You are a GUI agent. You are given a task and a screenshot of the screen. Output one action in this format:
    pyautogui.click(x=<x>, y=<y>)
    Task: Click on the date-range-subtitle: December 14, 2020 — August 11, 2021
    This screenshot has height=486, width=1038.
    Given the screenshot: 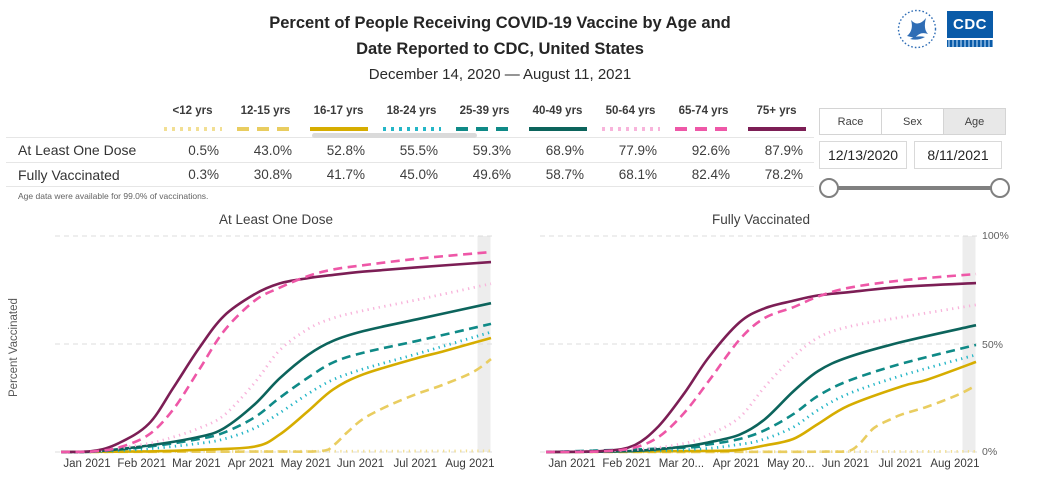 What is the action you would take?
    pyautogui.click(x=500, y=74)
    